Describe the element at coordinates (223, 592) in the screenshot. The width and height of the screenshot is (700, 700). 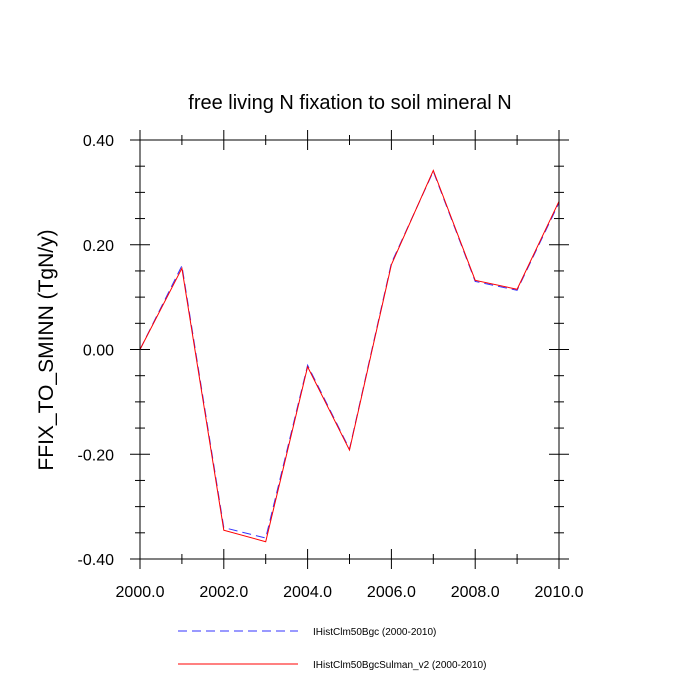
I see `x-tick-label: 2002.0` at that location.